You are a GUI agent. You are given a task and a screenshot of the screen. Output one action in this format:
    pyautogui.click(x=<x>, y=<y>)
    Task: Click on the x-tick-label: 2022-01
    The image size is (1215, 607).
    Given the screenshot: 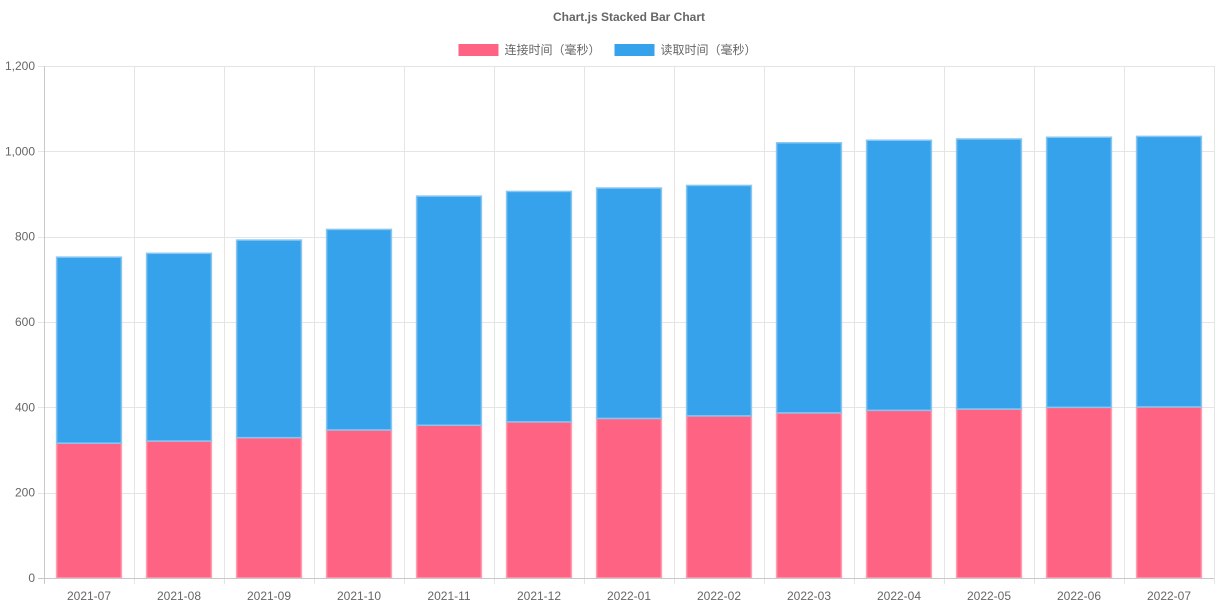 What is the action you would take?
    pyautogui.click(x=629, y=596)
    